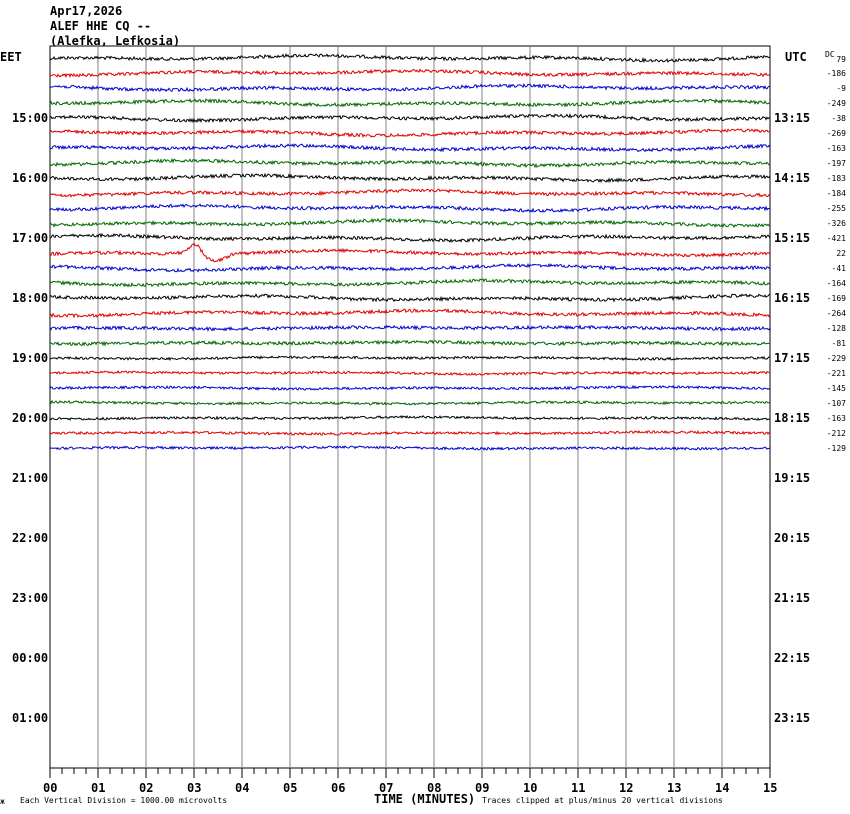 This screenshot has height=814, width=850. Describe the element at coordinates (578, 788) in the screenshot. I see `x-tick-label: 11` at that location.